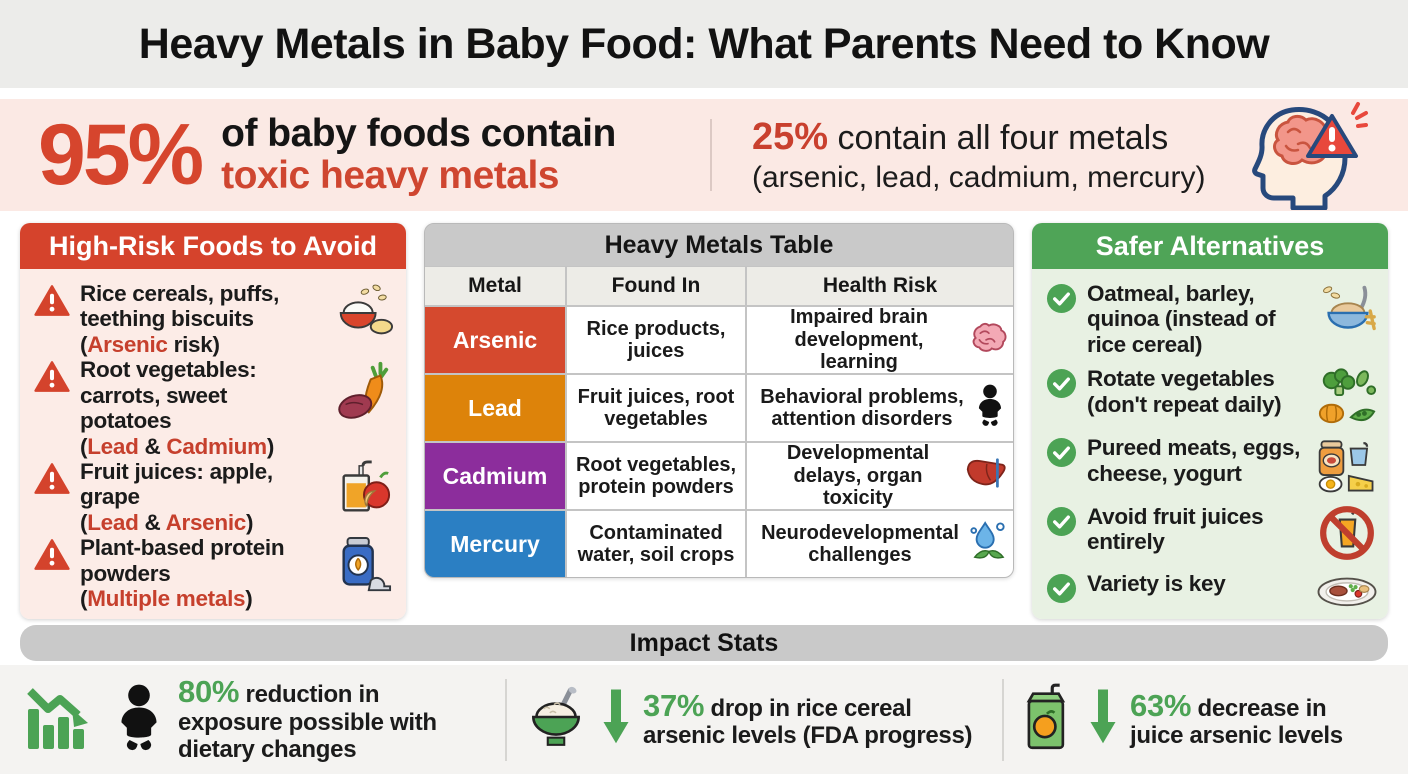  What do you see at coordinates (556, 719) in the screenshot?
I see `rice-bowl-green-icon` at bounding box center [556, 719].